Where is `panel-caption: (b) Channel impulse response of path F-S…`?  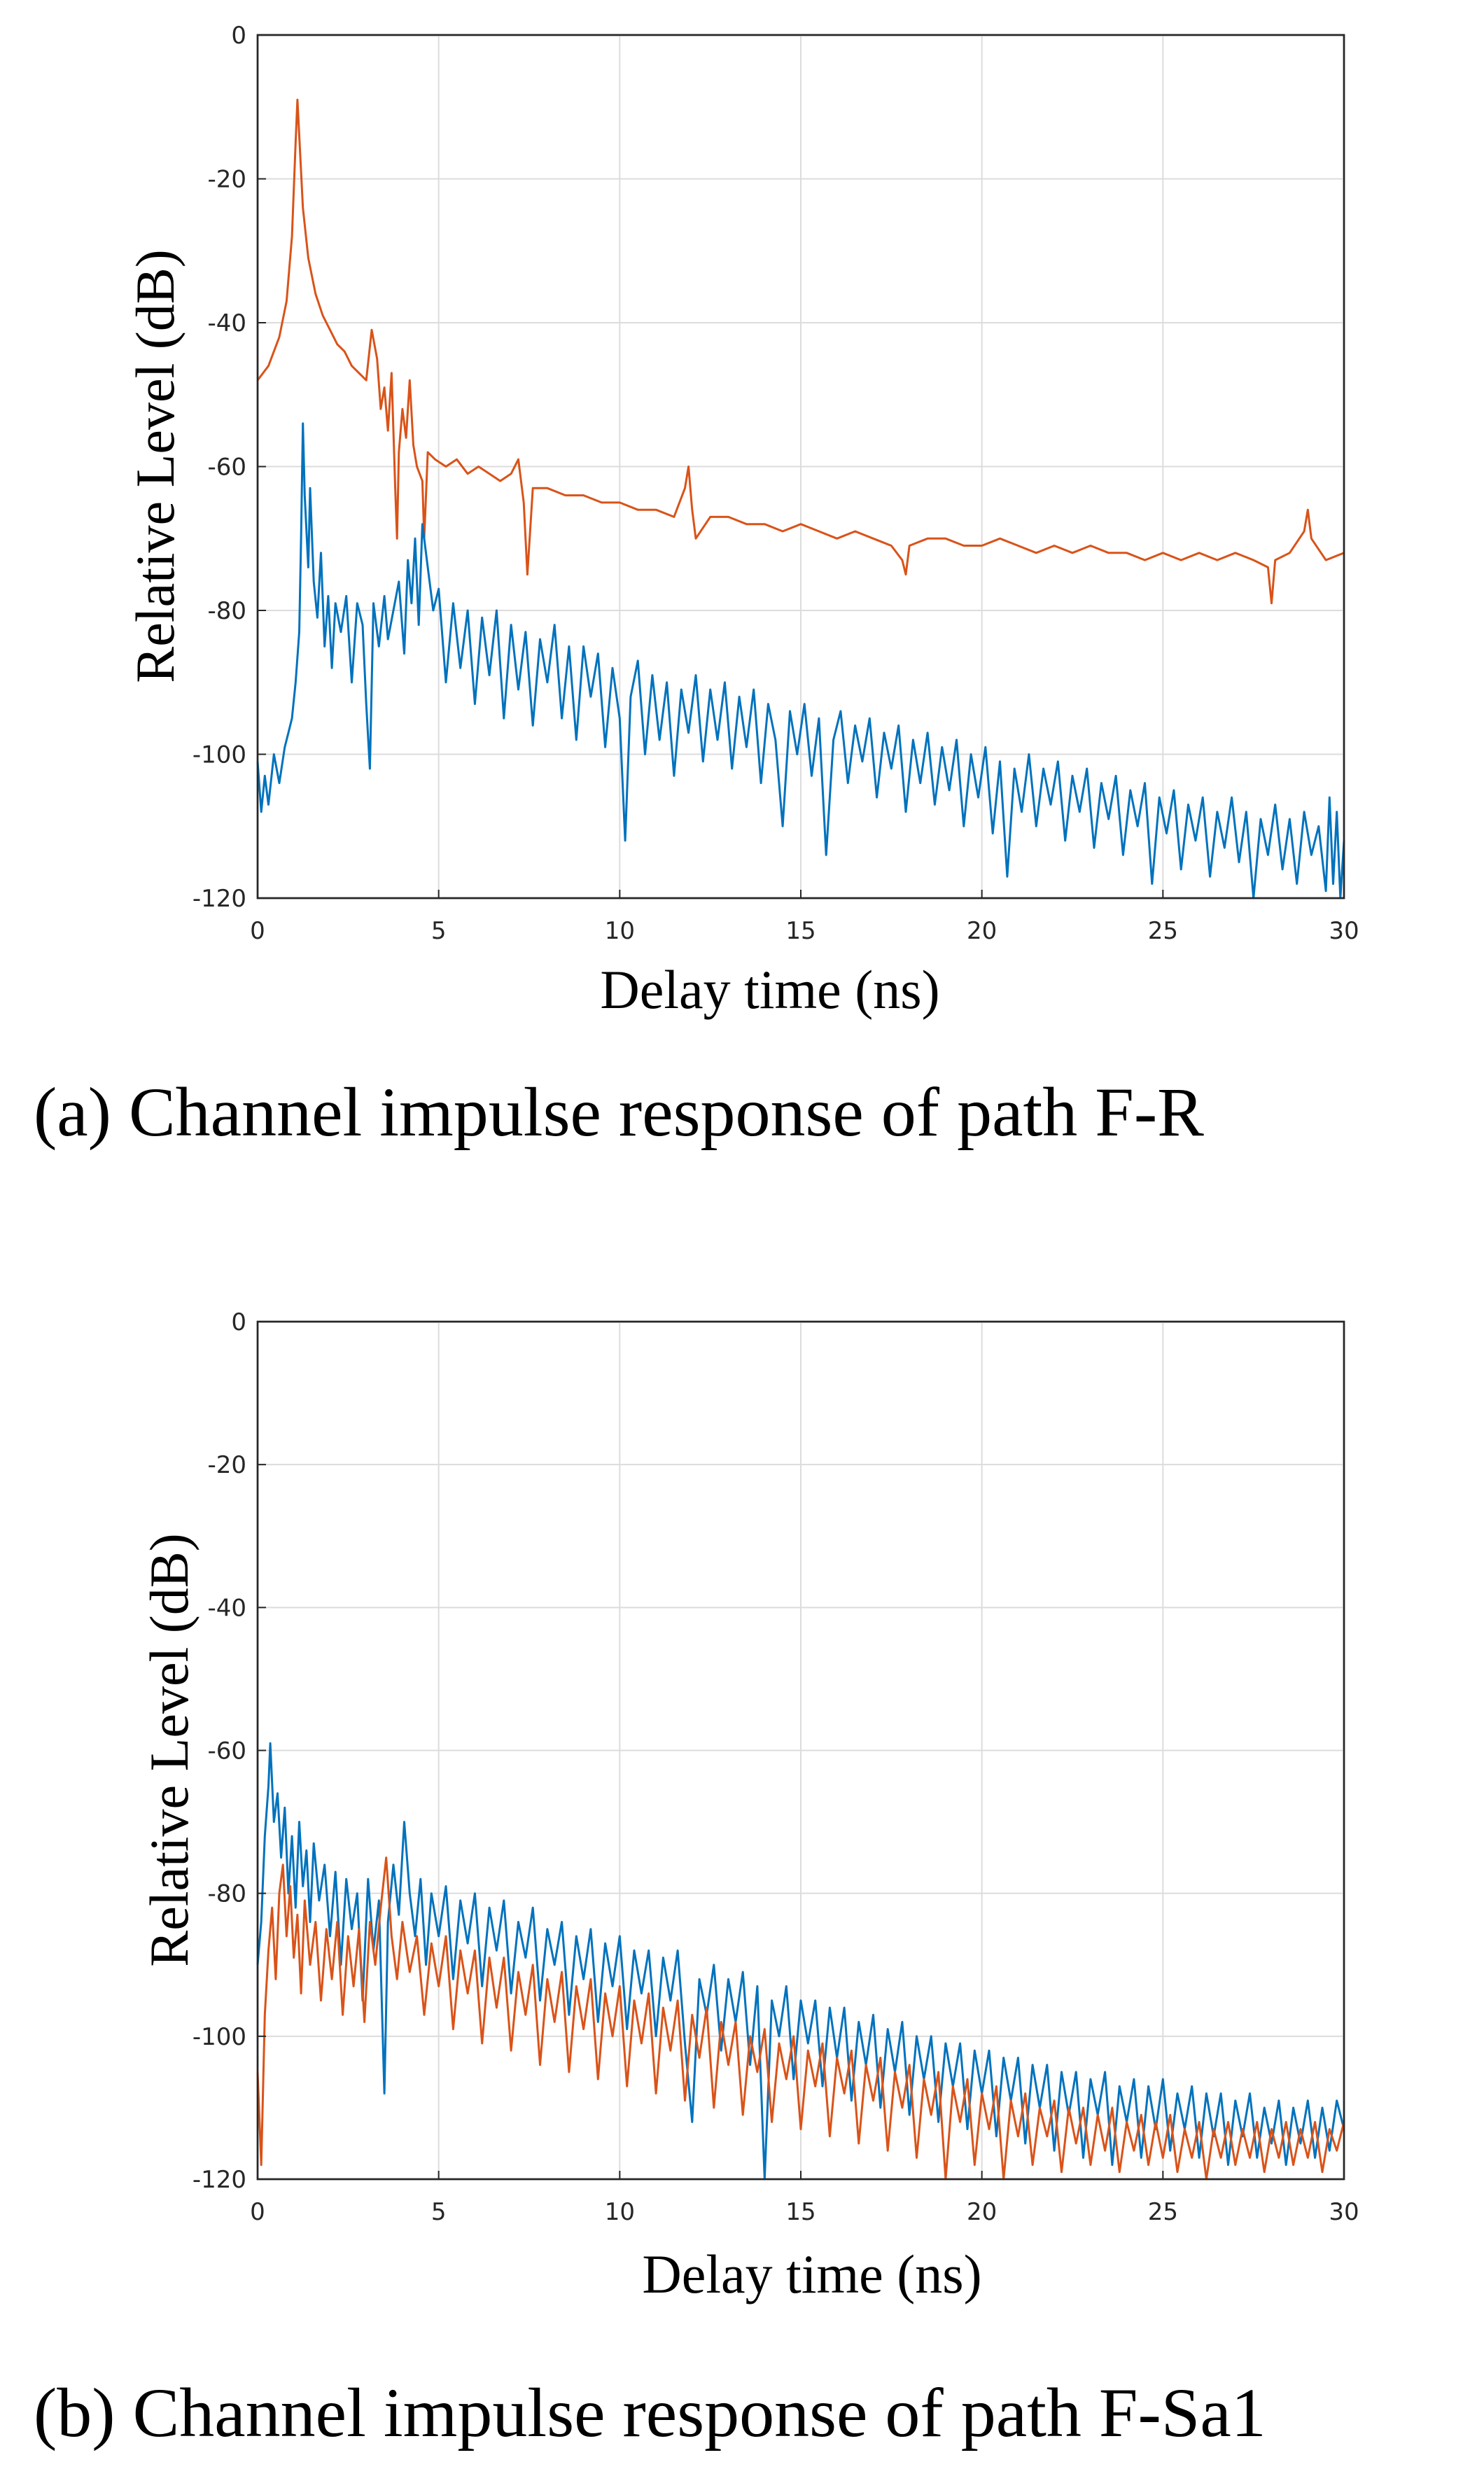
panel-caption: (b) Channel impulse response of path F-S… is located at coordinates (650, 2412).